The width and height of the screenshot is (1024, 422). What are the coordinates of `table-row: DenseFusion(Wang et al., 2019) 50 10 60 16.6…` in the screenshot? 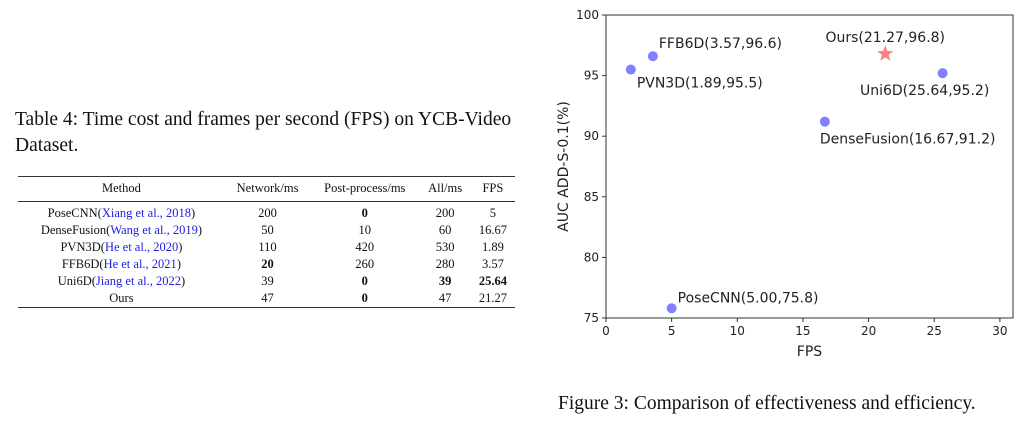 It's located at (266, 230).